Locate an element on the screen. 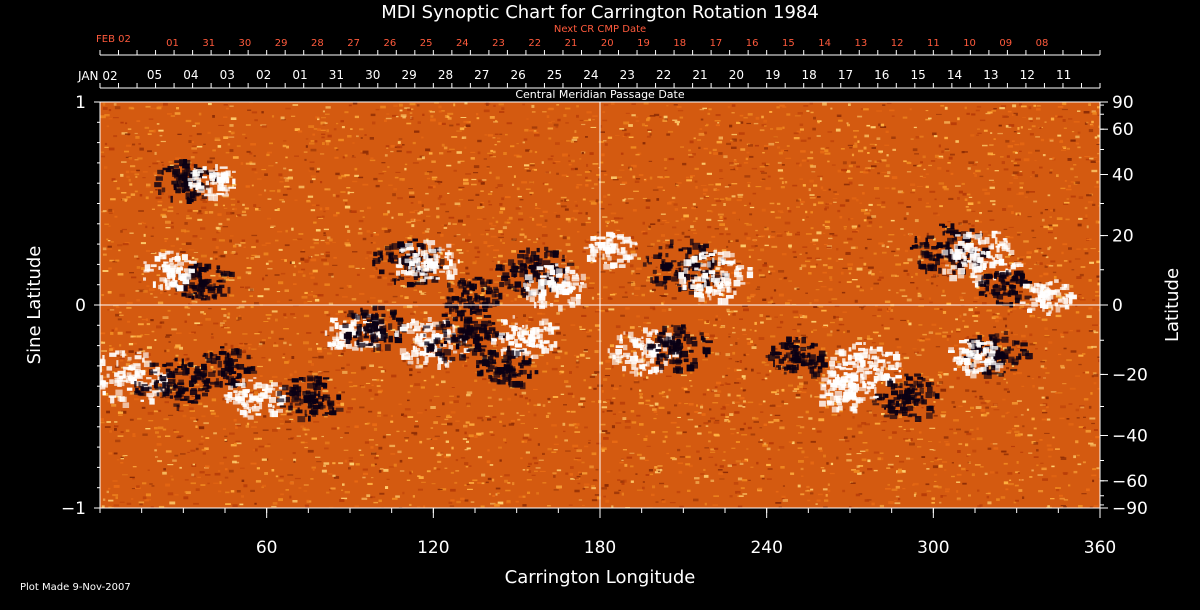  cmp-date-start-label: JAN 02 is located at coordinates (97, 76).